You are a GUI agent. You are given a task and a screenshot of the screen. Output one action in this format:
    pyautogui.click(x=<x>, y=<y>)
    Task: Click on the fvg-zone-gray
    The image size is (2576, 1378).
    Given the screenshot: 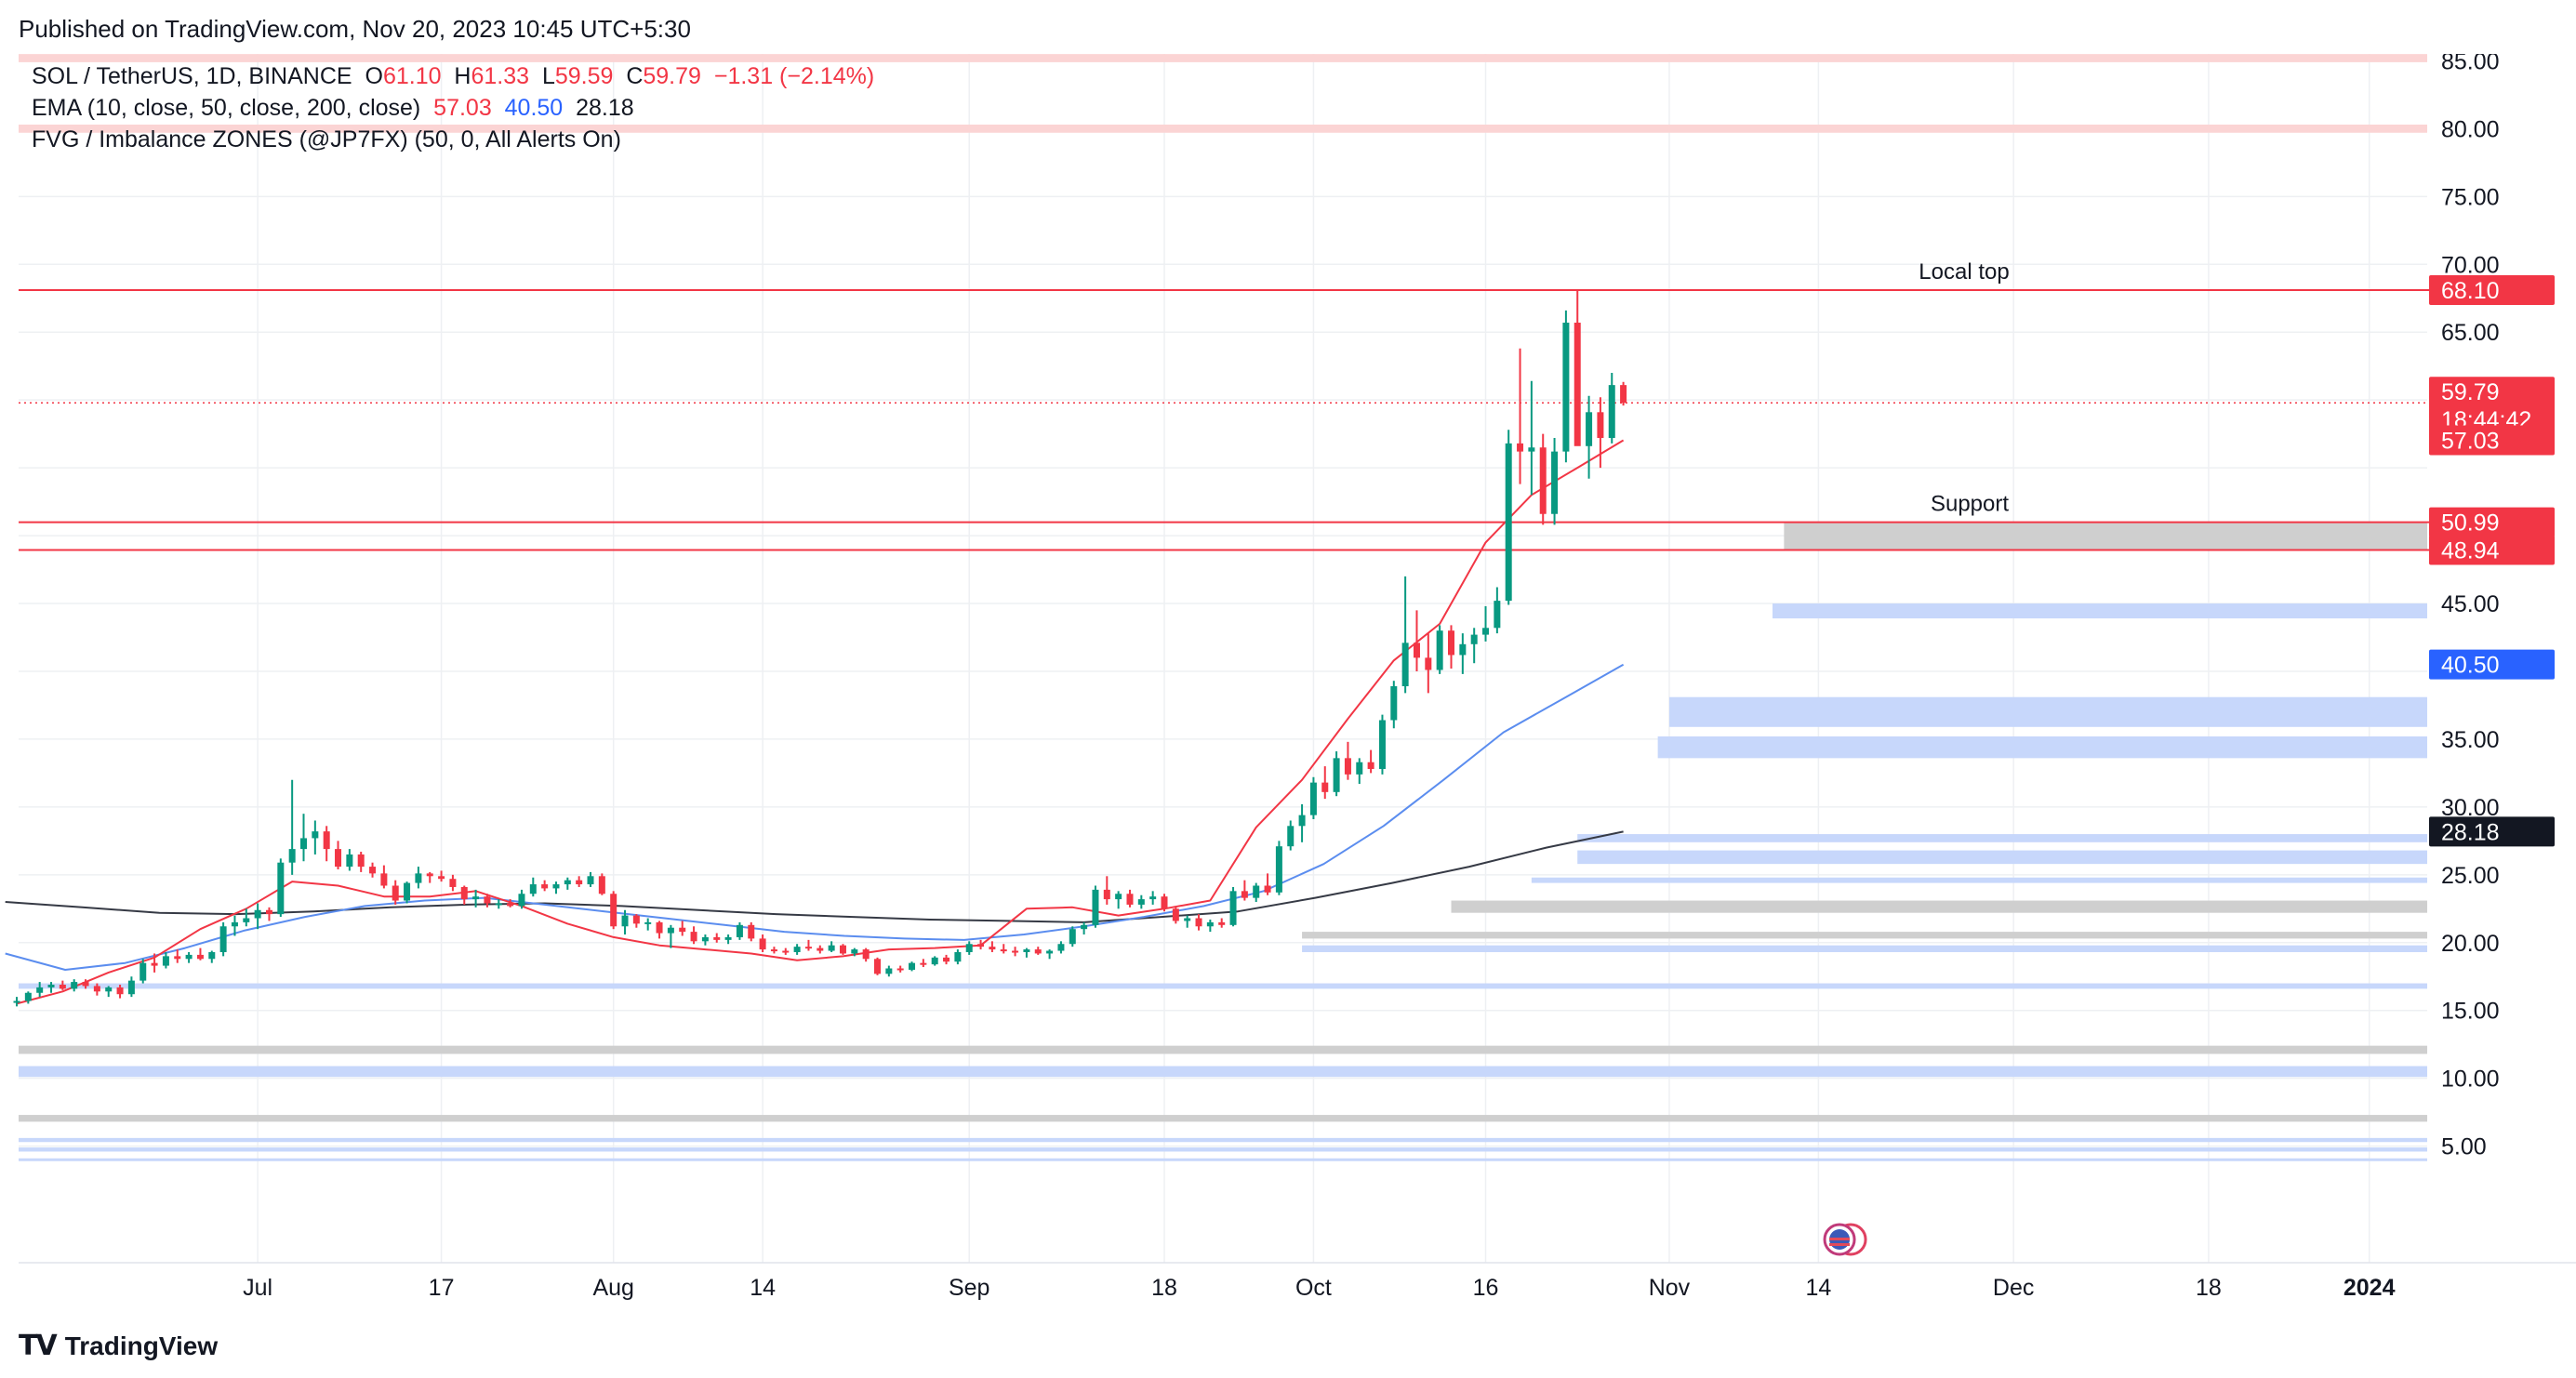 What is the action you would take?
    pyautogui.click(x=1939, y=906)
    